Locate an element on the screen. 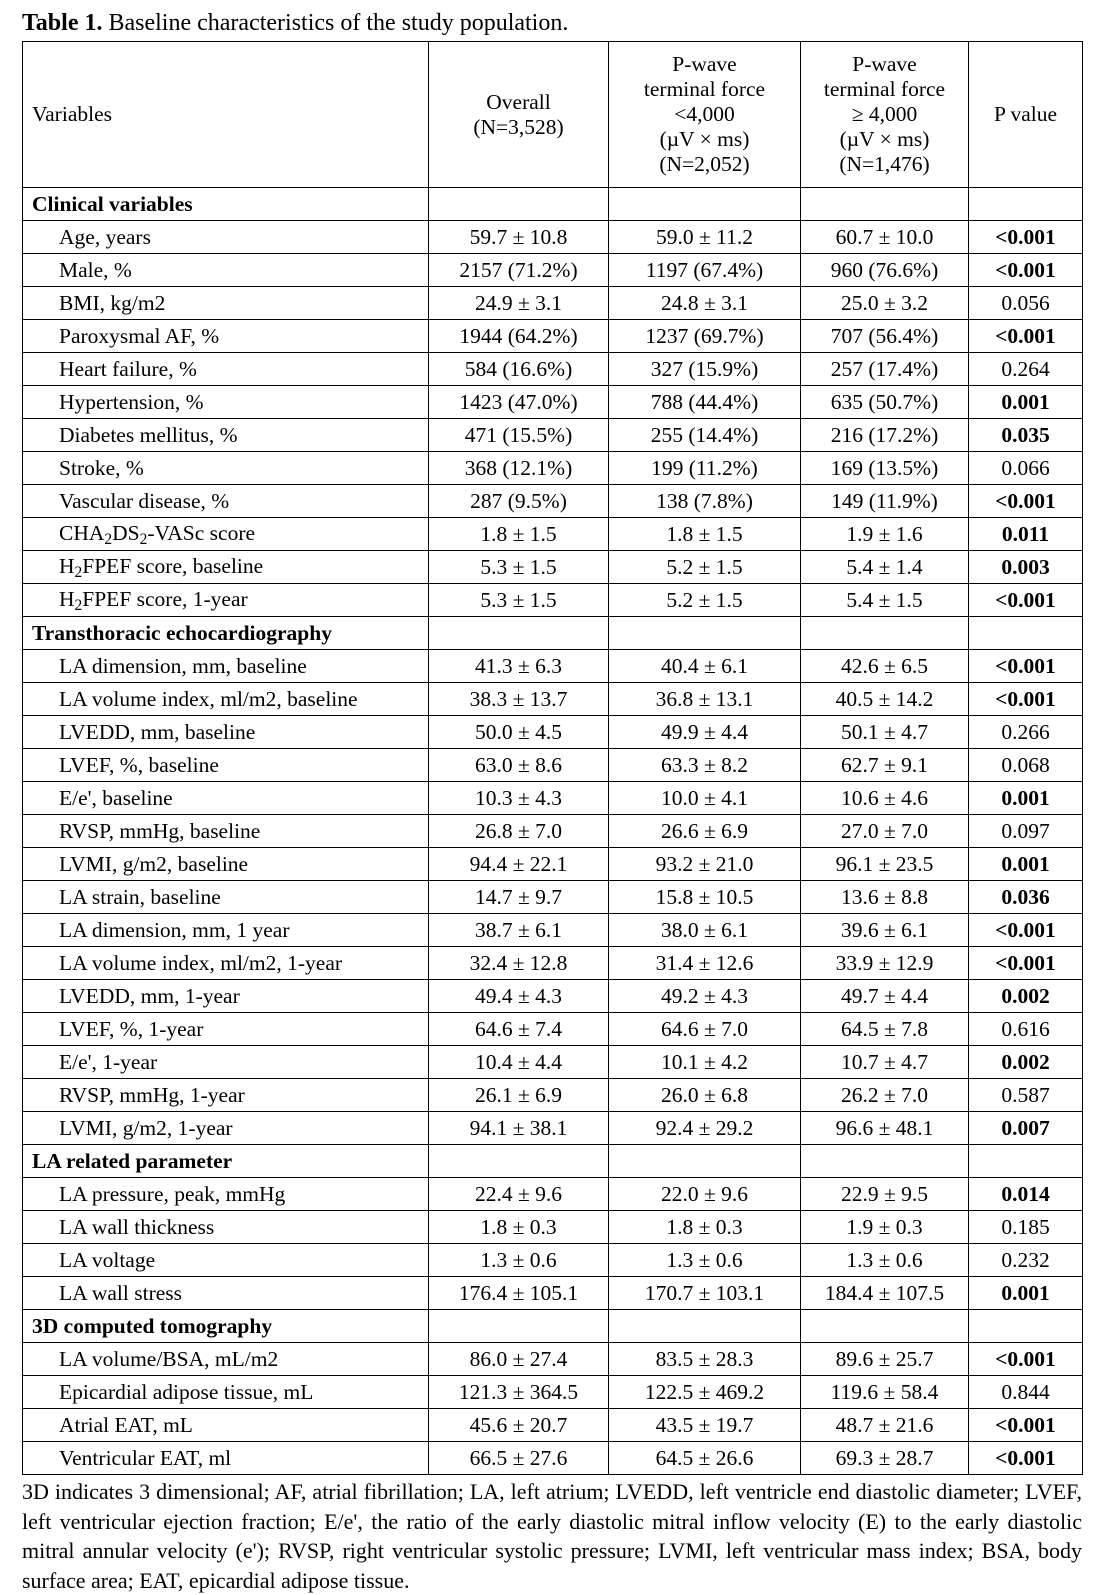 Image resolution: width=1100 pixels, height=1595 pixels. cell-pwtf-low is located at coordinates (704, 633).